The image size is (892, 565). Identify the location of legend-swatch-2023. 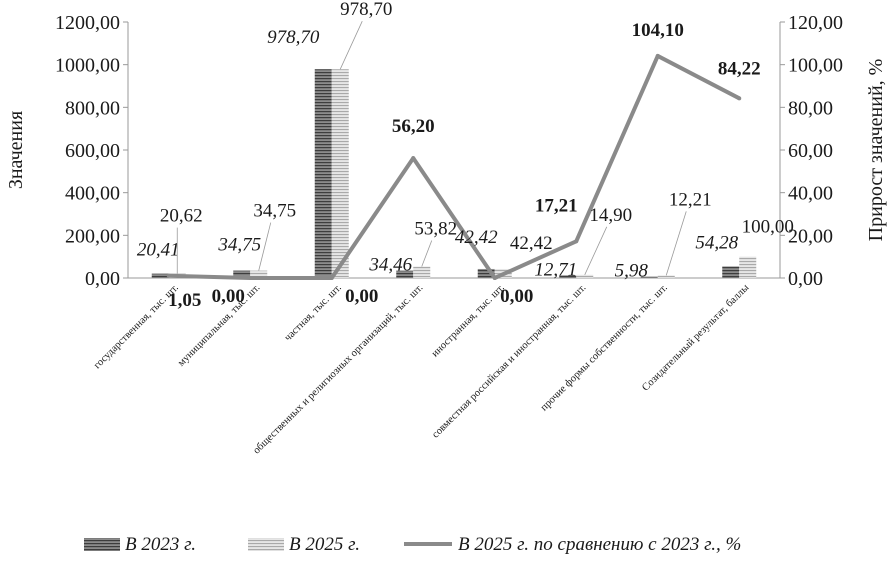
(102, 544).